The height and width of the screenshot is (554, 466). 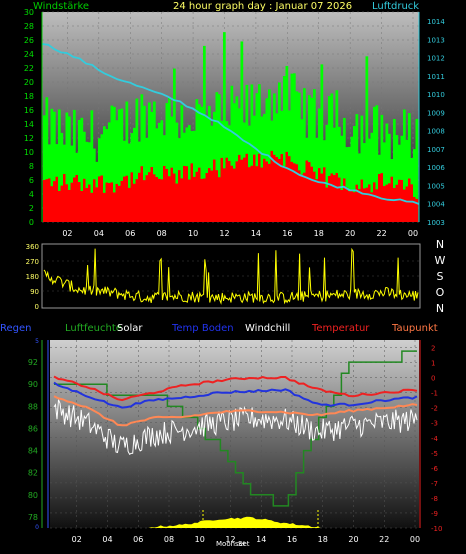 I want to click on wind-direction-line, so click(x=231, y=276).